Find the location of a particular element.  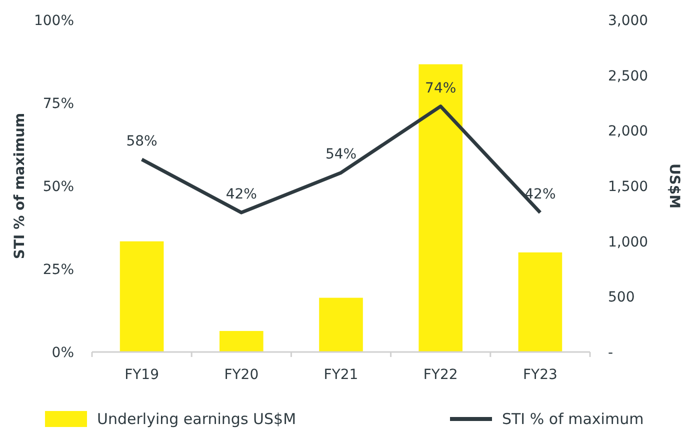

y-tick-label: 50% is located at coordinates (58, 187).